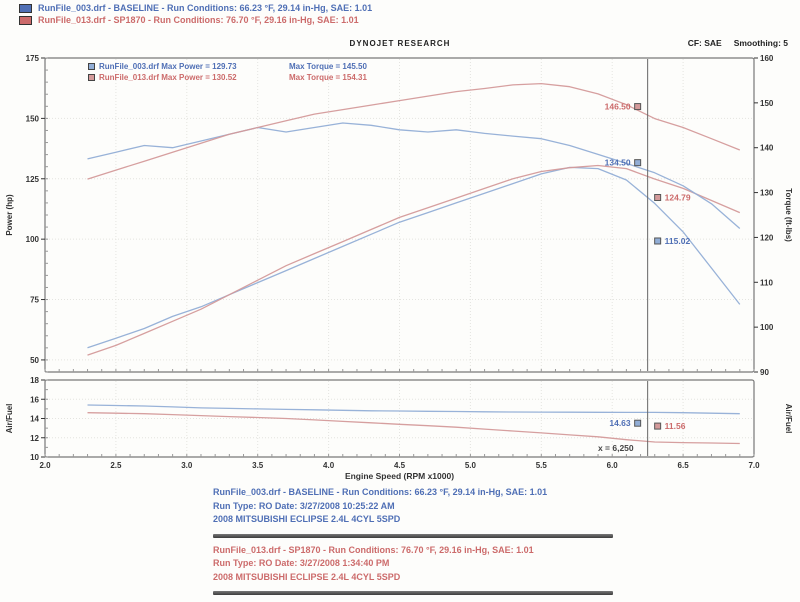  Describe the element at coordinates (45, 465) in the screenshot. I see `x-axis-tick-label: 2.0` at that location.